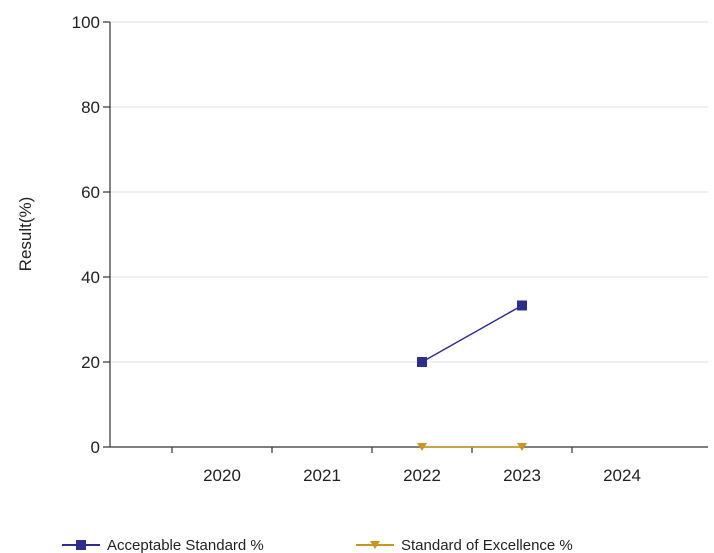 The image size is (714, 553). Describe the element at coordinates (90, 362) in the screenshot. I see `y-tick-label: 20` at that location.